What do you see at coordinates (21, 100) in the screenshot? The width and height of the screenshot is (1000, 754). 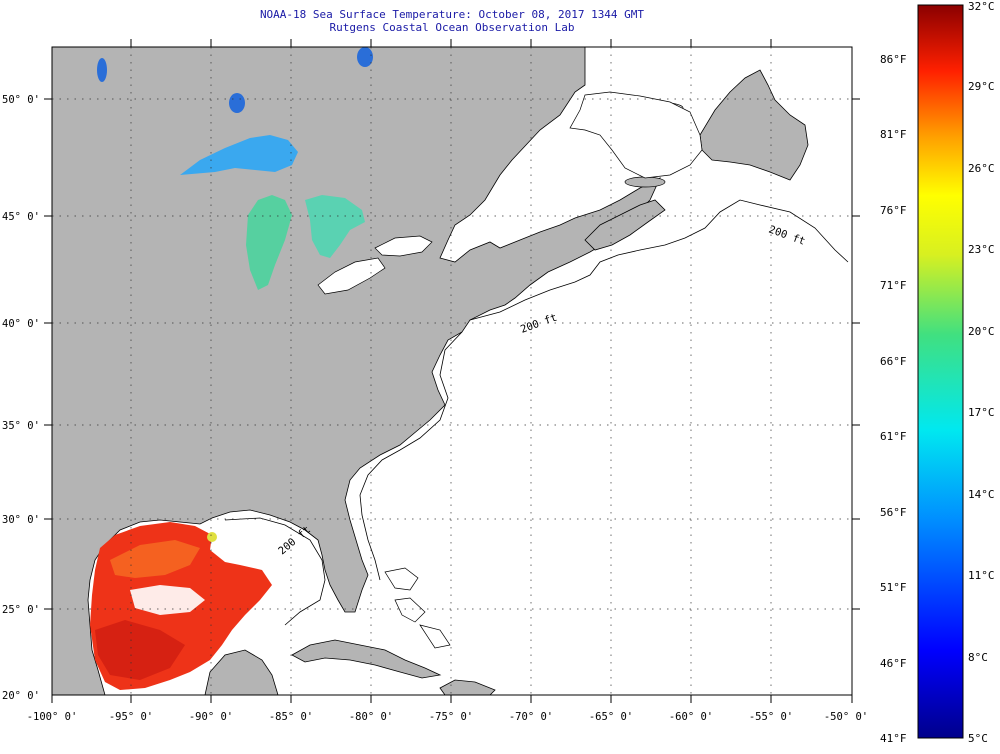 I see `lat-label: 50° 0'` at bounding box center [21, 100].